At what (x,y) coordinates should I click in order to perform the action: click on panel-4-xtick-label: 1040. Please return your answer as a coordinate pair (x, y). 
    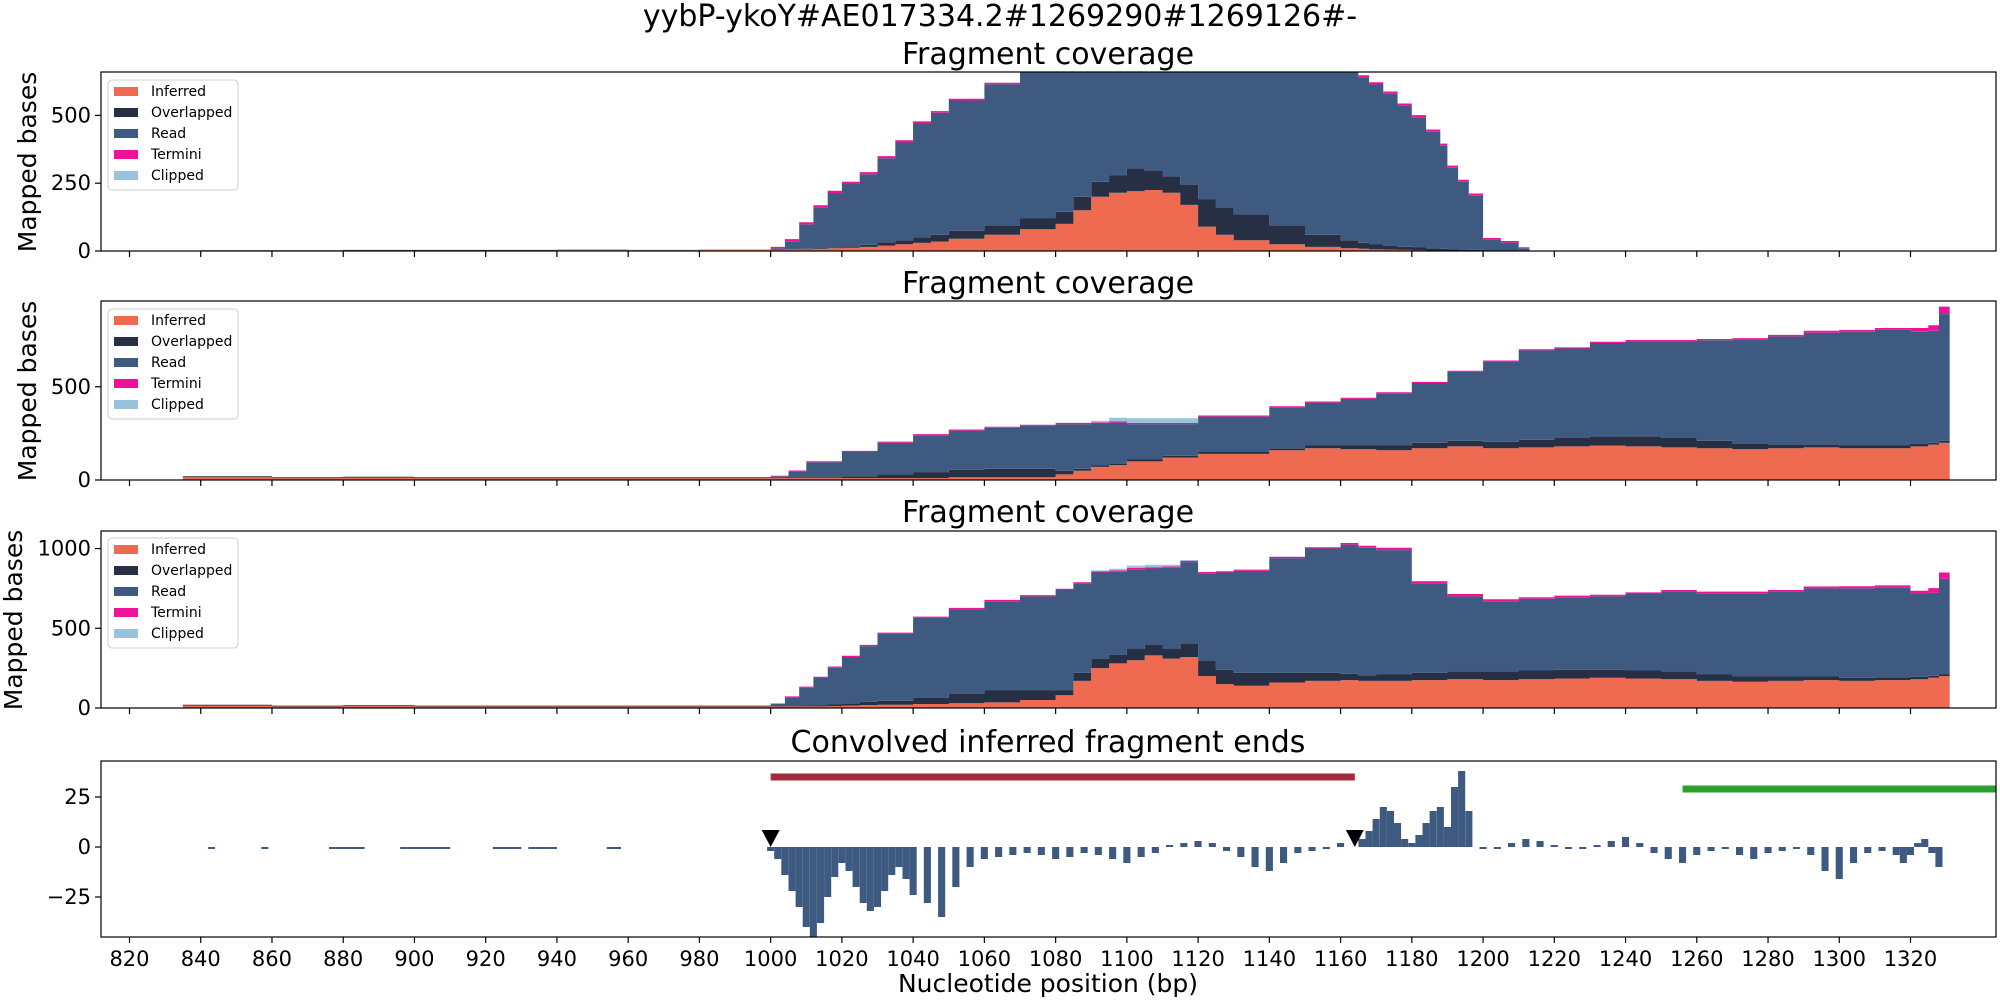
    Looking at the image, I should click on (912, 959).